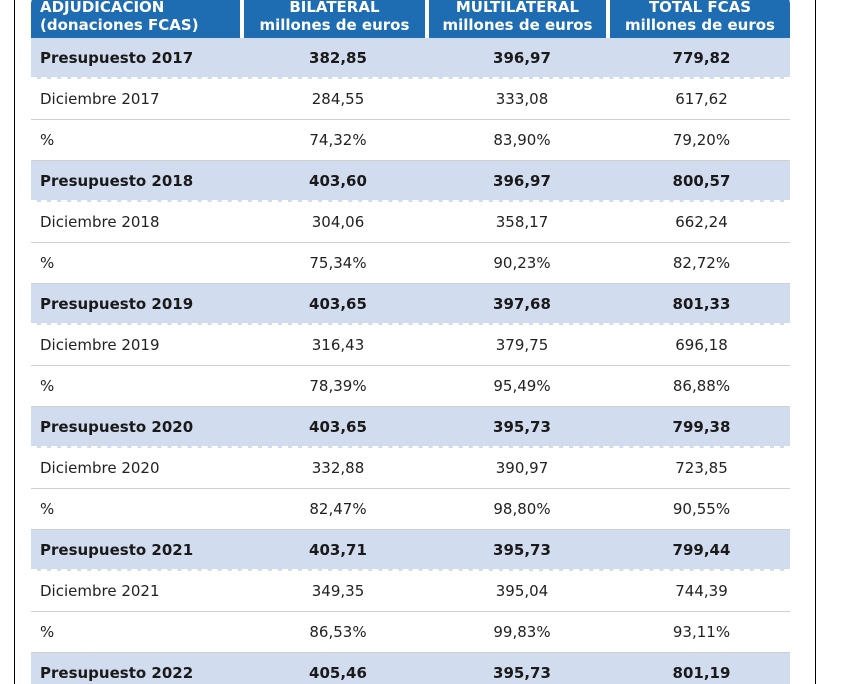 This screenshot has height=684, width=845. Describe the element at coordinates (334, 25) in the screenshot. I see `header-bilateral-line2: millones de euros` at that location.